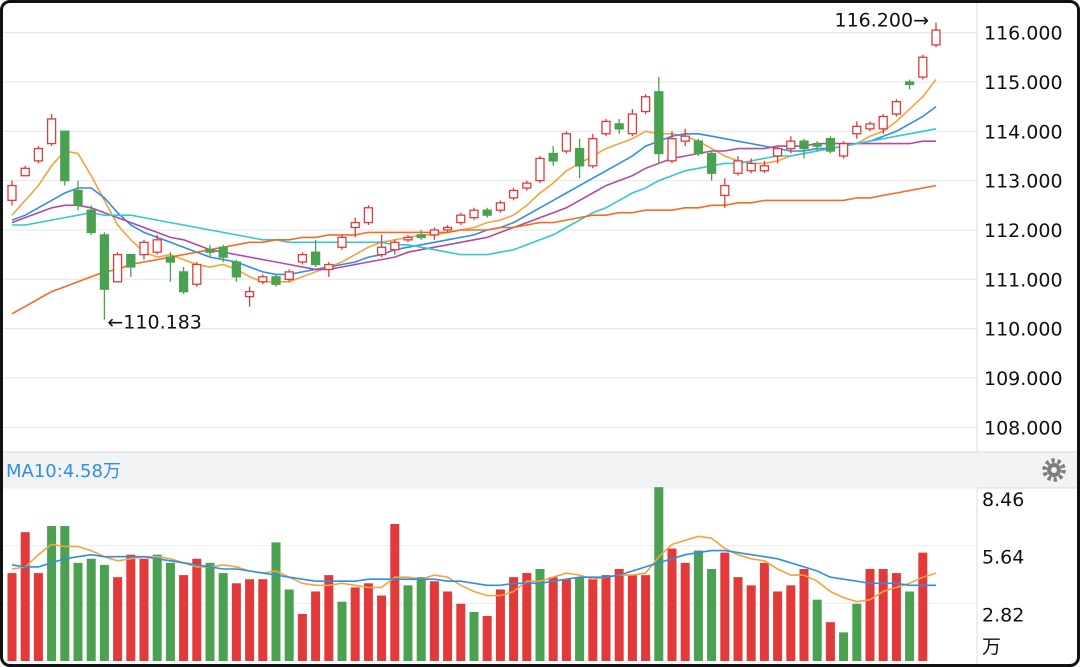  Describe the element at coordinates (540, 470) in the screenshot. I see `indicator-bar` at that location.